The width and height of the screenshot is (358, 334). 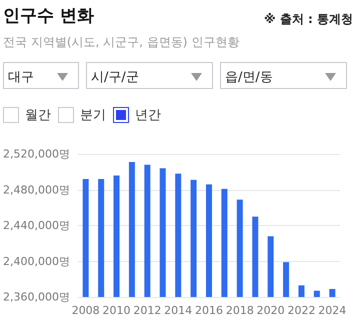 What do you see at coordinates (332, 310) in the screenshot?
I see `x-tick-label: 2024` at bounding box center [332, 310].